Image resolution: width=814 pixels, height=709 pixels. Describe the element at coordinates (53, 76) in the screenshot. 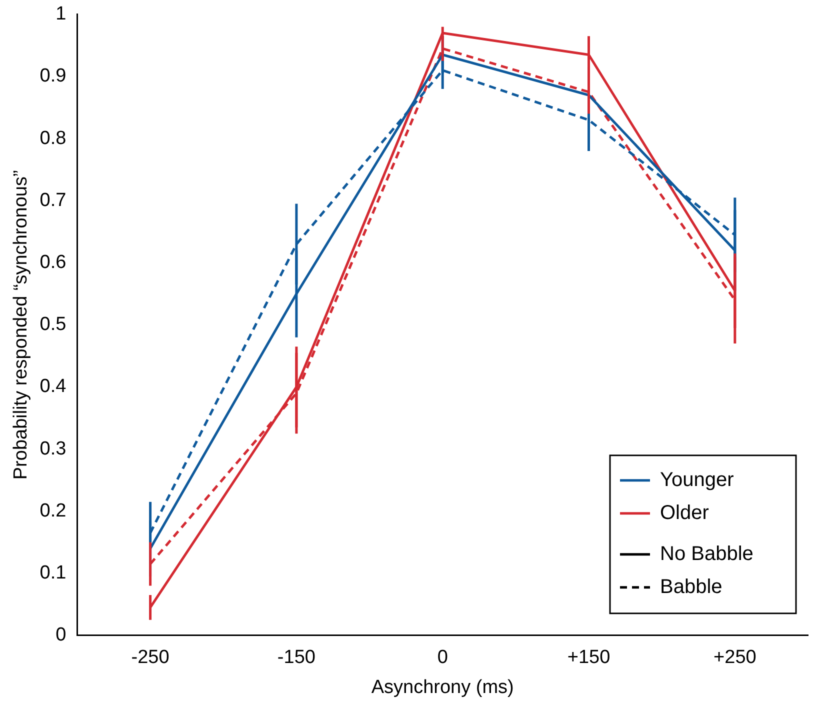

I see `y-tick-label: 0.9` at that location.